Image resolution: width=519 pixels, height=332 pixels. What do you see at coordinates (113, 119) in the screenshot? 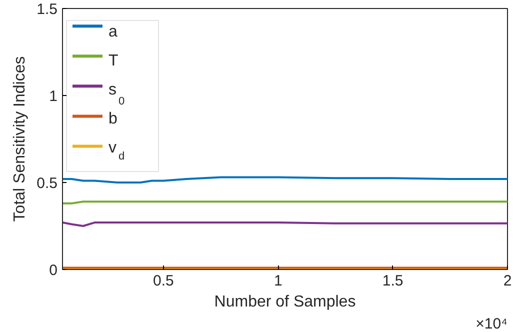
I see `legend-label: b` at bounding box center [113, 119].